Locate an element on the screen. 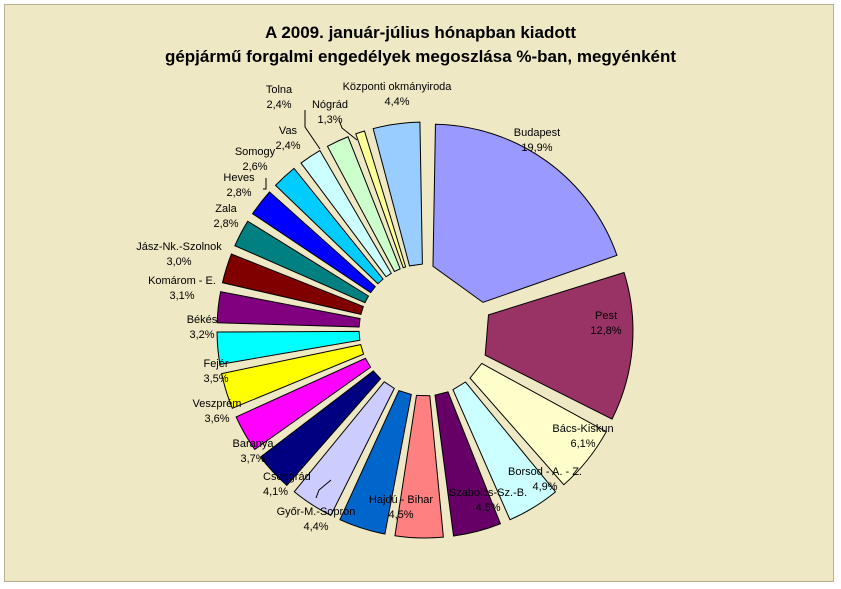 This screenshot has width=841, height=589. slice-name: Somogy is located at coordinates (255, 152).